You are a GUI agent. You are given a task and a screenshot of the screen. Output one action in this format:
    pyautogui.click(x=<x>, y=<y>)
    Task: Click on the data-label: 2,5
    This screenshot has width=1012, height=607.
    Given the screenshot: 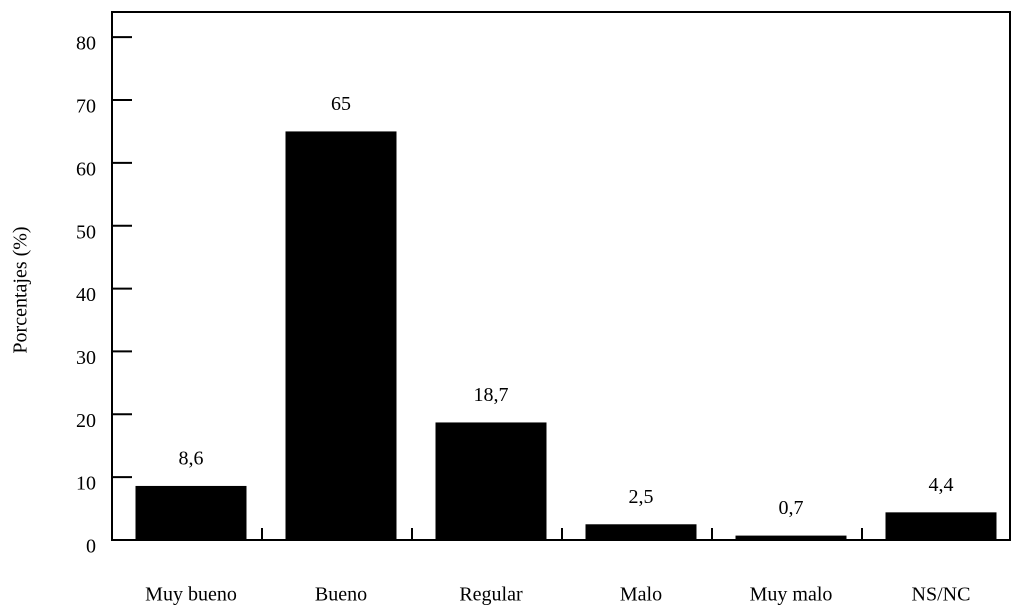 What is the action you would take?
    pyautogui.click(x=641, y=497)
    